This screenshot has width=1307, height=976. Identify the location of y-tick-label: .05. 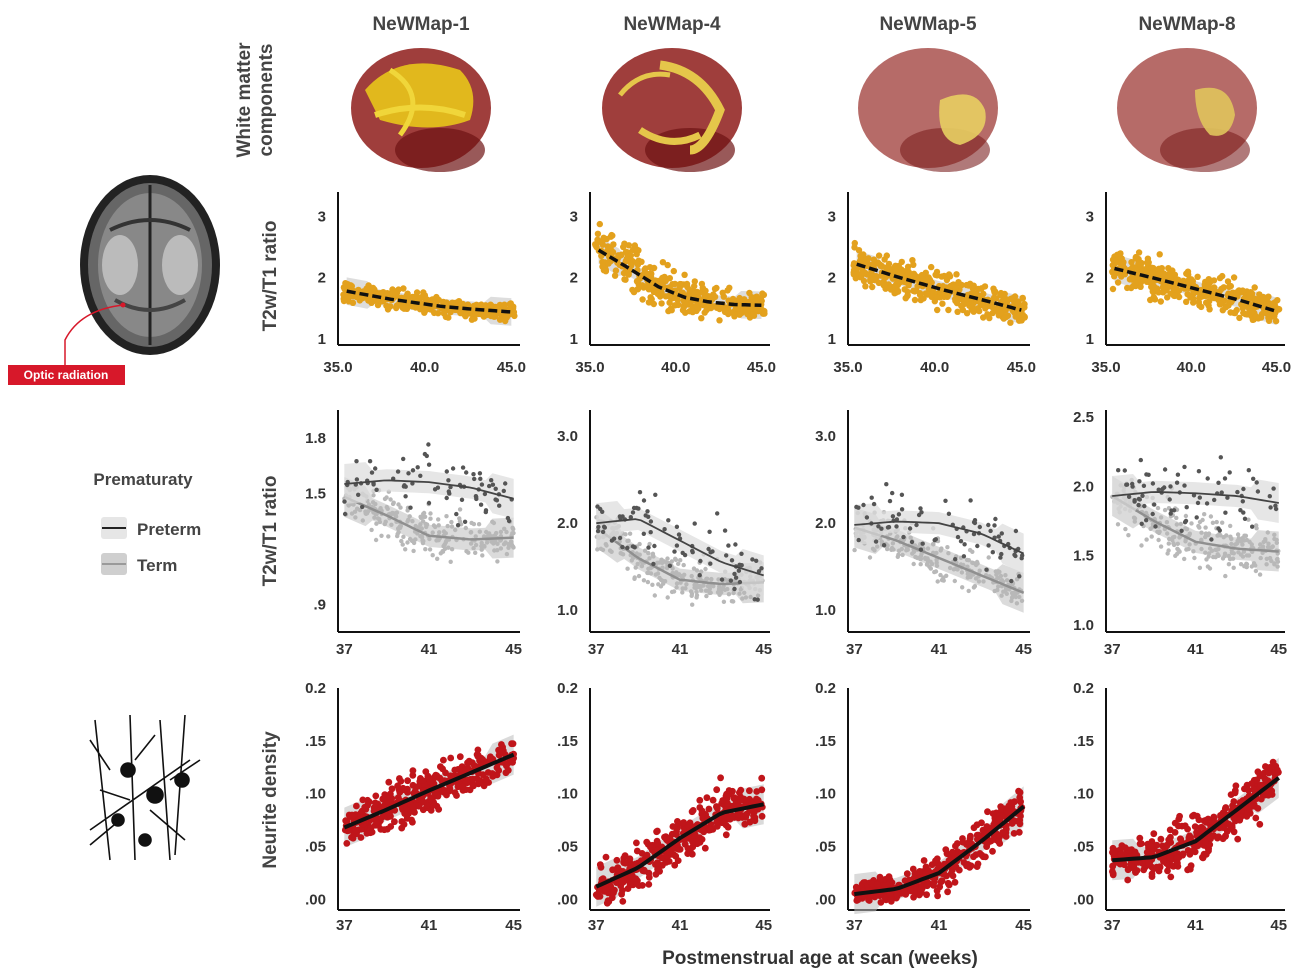
(567, 847).